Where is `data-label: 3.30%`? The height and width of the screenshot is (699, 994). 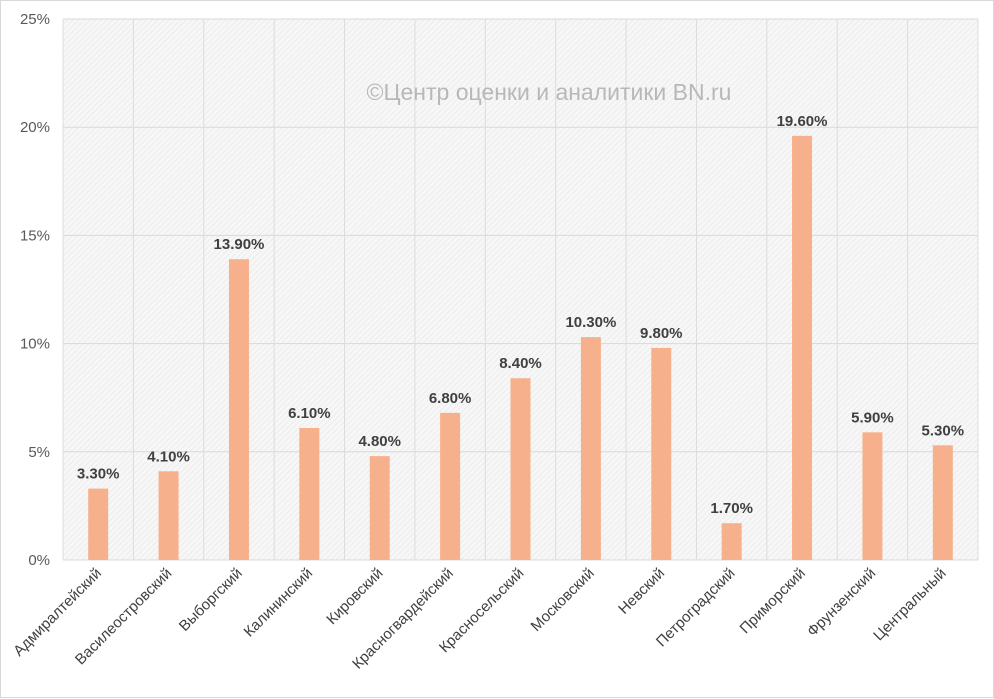
data-label: 3.30% is located at coordinates (98, 474).